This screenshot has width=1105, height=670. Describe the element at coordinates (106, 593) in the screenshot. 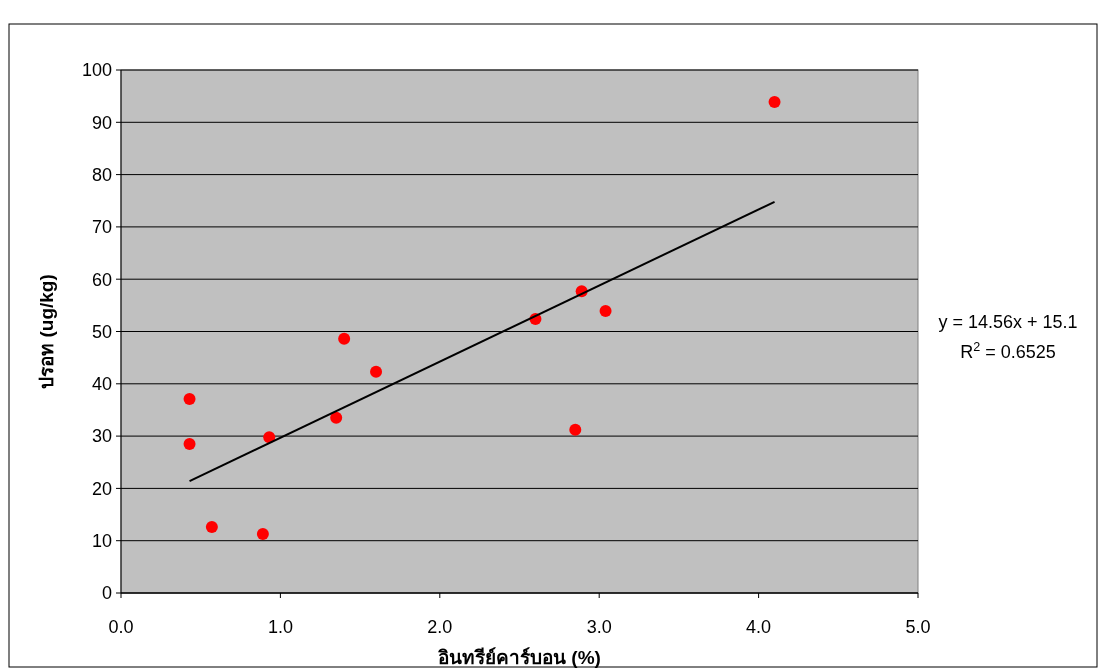

I see `y-tick-label: 0` at that location.